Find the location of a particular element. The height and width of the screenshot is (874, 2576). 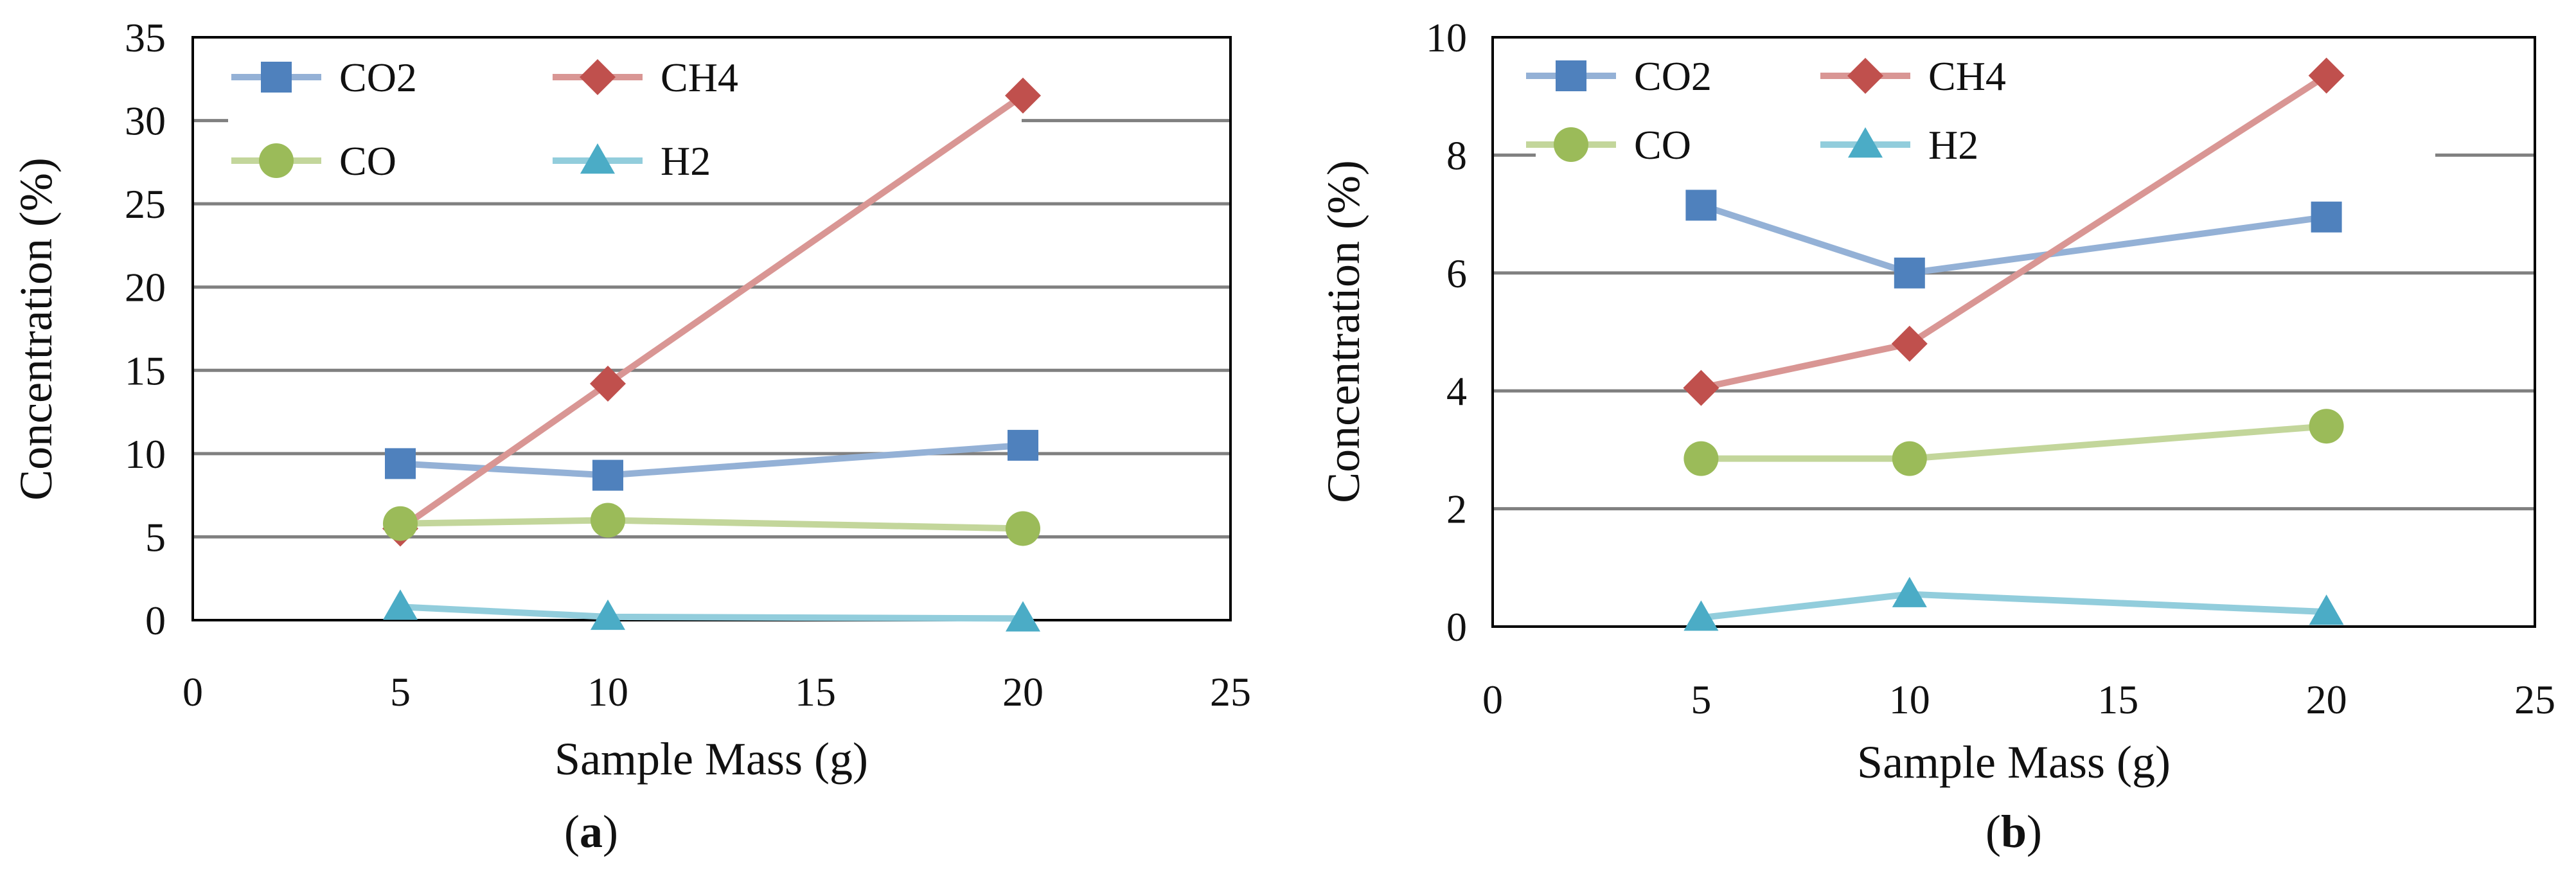

panel-label: (b) is located at coordinates (2014, 832).